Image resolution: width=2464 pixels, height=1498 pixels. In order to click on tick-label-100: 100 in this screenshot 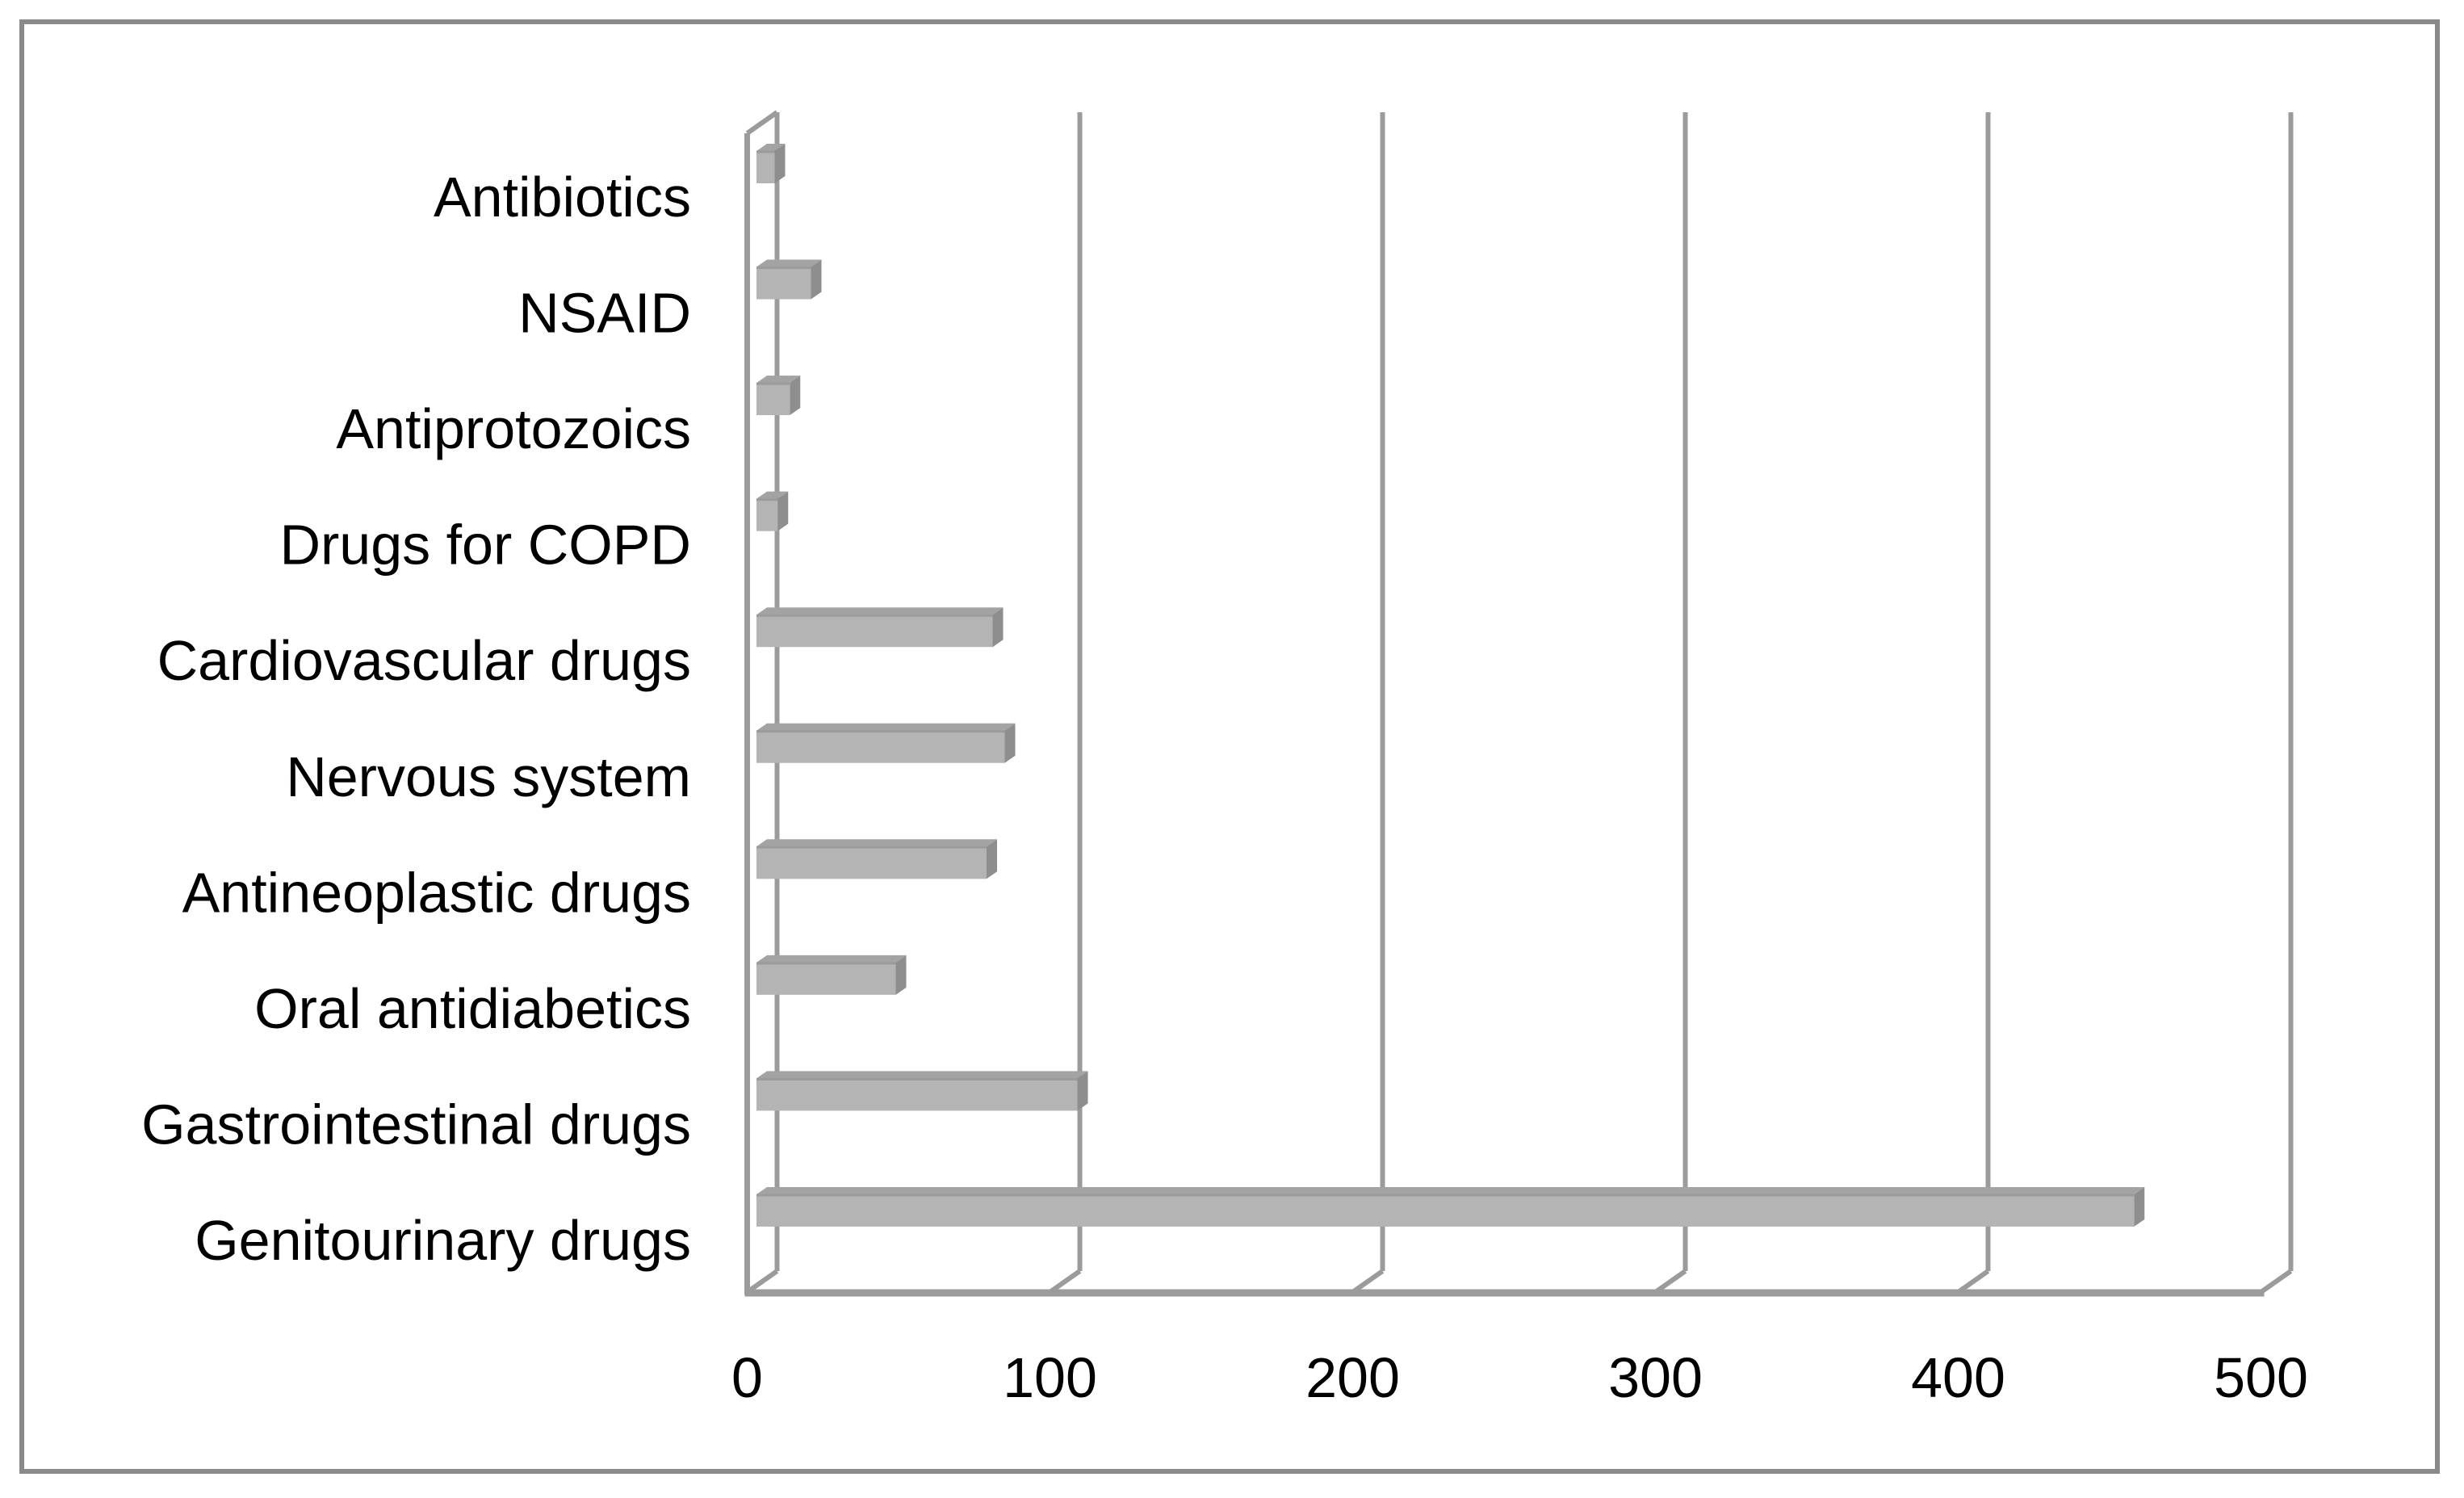, I will do `click(1050, 1377)`.